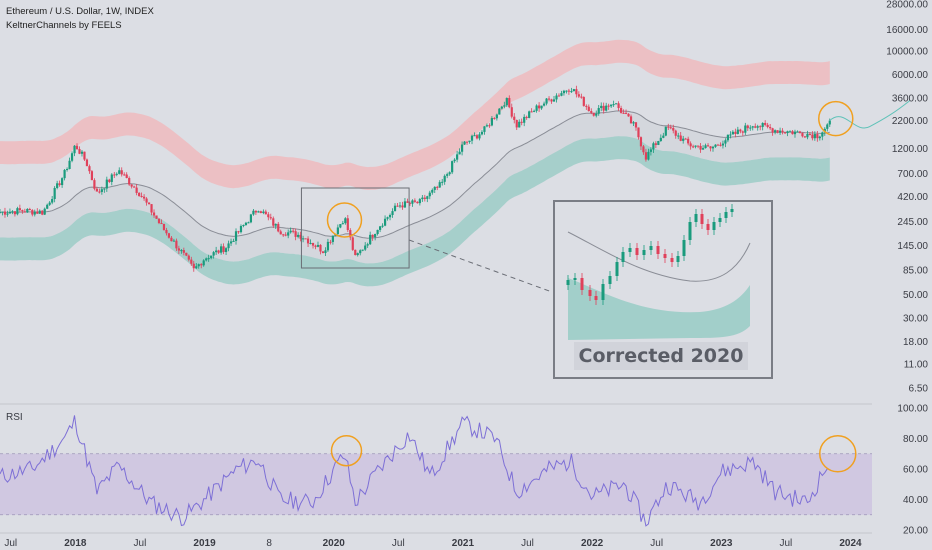 Image resolution: width=932 pixels, height=550 pixels. What do you see at coordinates (907, 30) in the screenshot?
I see `price-tick-label: 16000.00` at bounding box center [907, 30].